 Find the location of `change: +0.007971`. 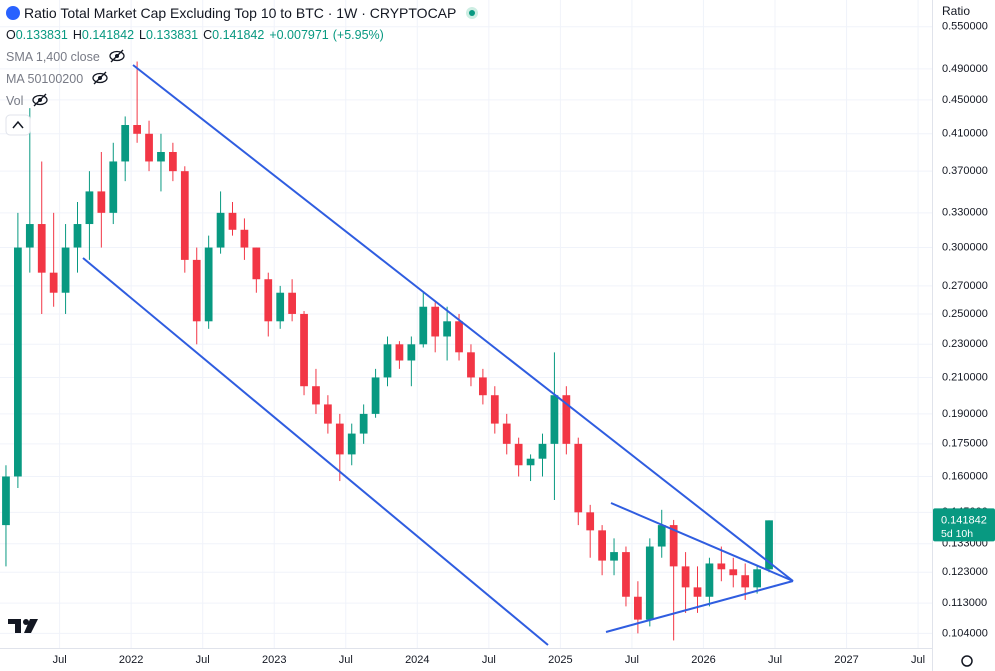

change: +0.007971 is located at coordinates (299, 35).